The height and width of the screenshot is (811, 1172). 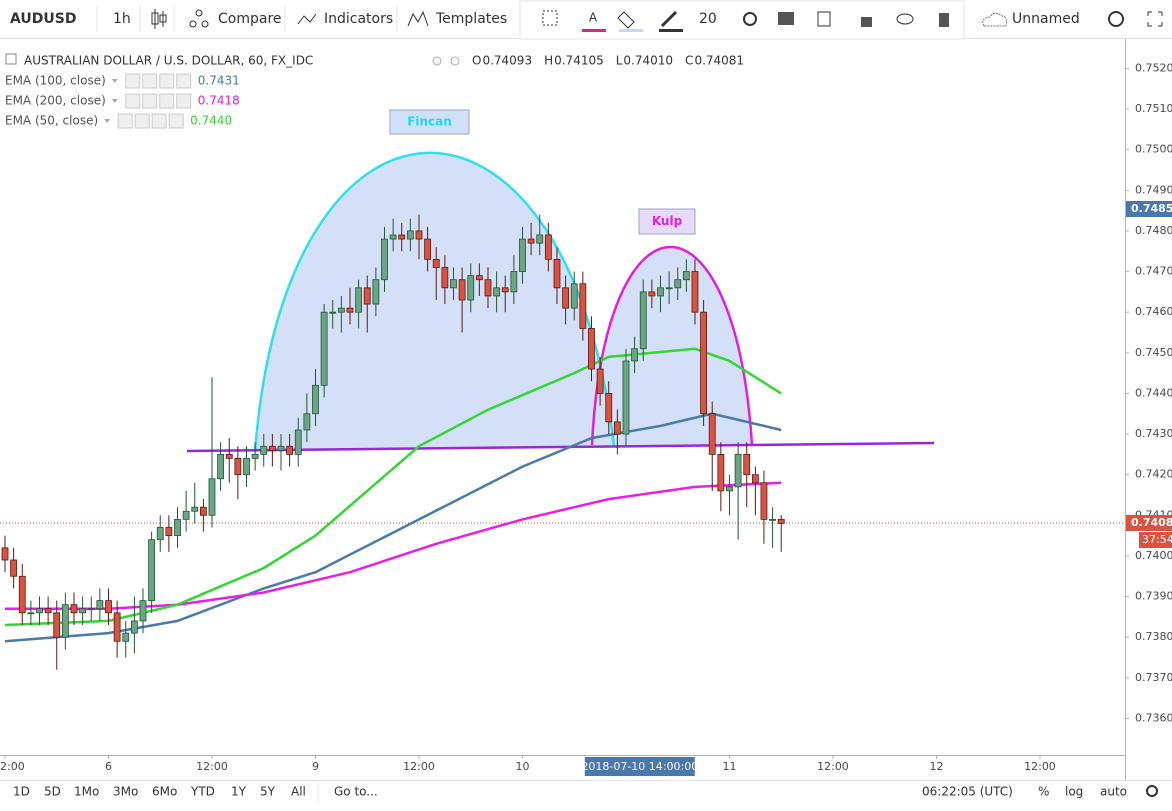 What do you see at coordinates (429, 122) in the screenshot?
I see `cup-label-box` at bounding box center [429, 122].